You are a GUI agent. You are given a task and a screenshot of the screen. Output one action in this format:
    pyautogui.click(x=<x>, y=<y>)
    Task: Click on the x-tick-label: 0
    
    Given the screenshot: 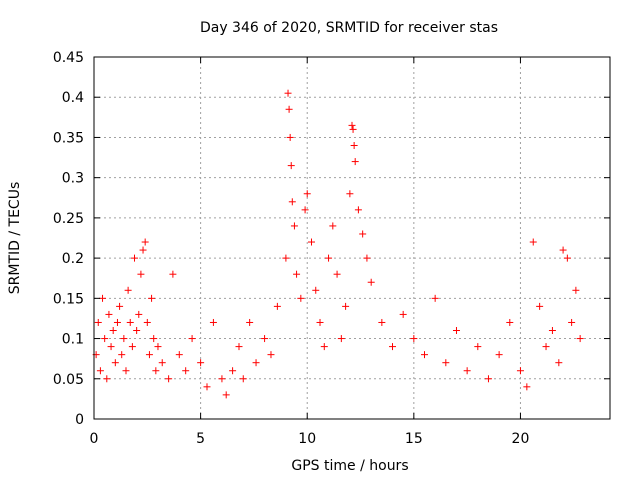 What is the action you would take?
    pyautogui.click(x=94, y=439)
    